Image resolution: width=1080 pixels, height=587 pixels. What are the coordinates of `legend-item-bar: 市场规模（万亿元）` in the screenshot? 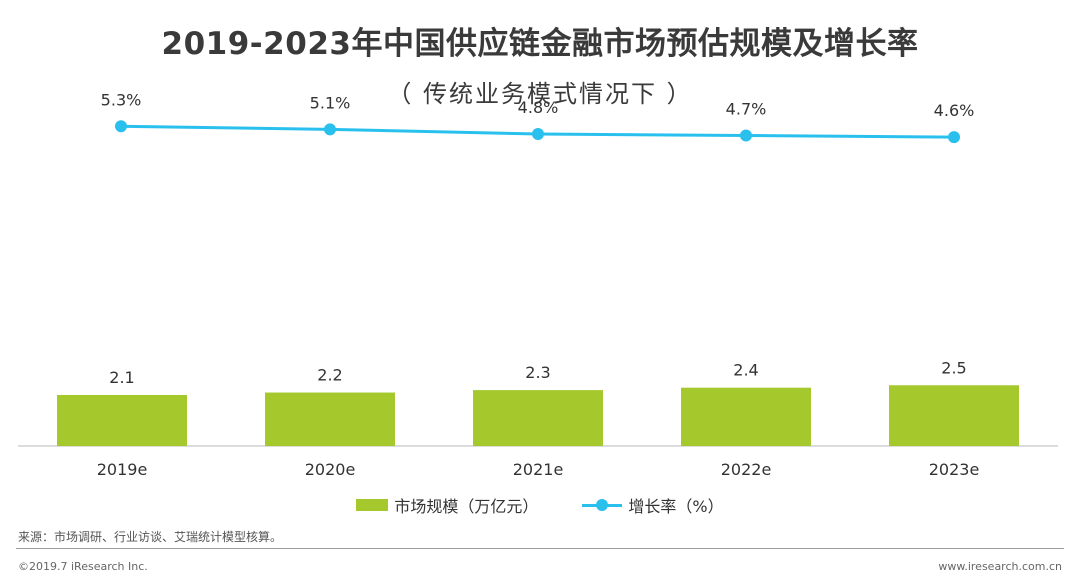 It's located at (447, 505).